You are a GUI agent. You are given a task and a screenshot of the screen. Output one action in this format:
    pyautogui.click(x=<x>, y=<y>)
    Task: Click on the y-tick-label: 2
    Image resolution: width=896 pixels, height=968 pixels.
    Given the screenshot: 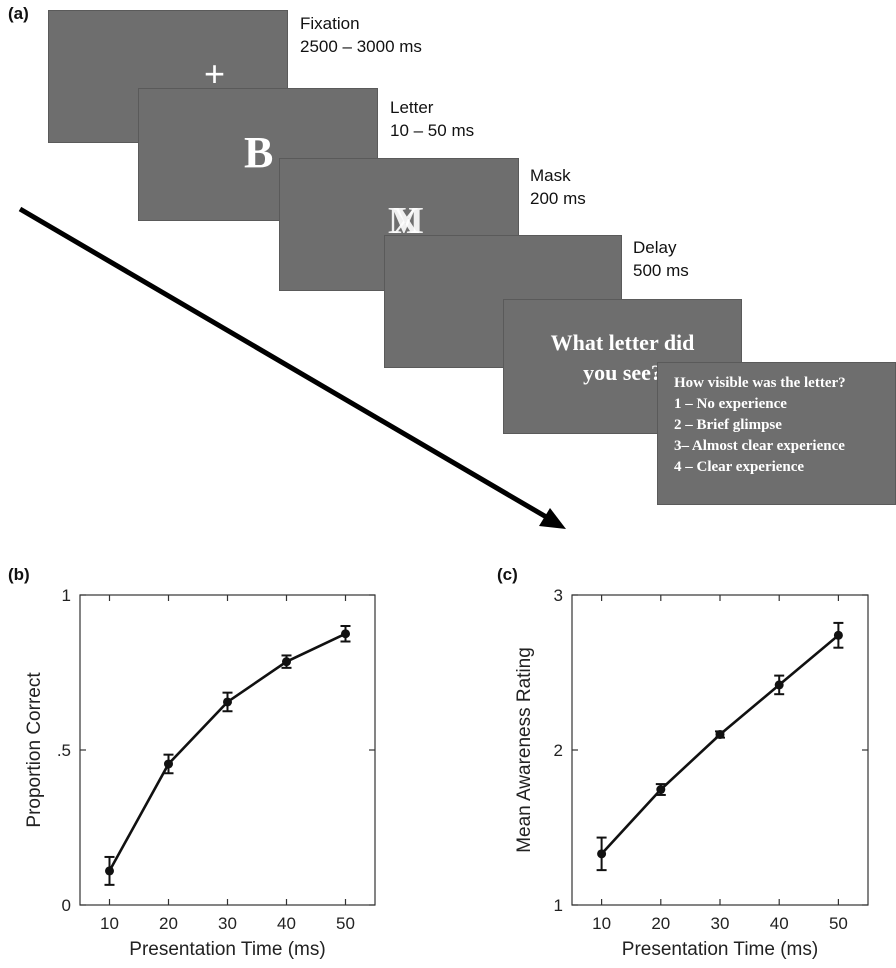 What is the action you would take?
    pyautogui.click(x=558, y=750)
    